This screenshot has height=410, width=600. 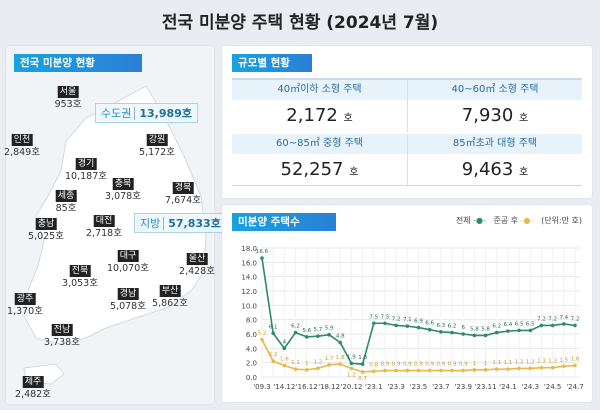 What do you see at coordinates (80, 271) in the screenshot?
I see `region-name: 전북` at bounding box center [80, 271].